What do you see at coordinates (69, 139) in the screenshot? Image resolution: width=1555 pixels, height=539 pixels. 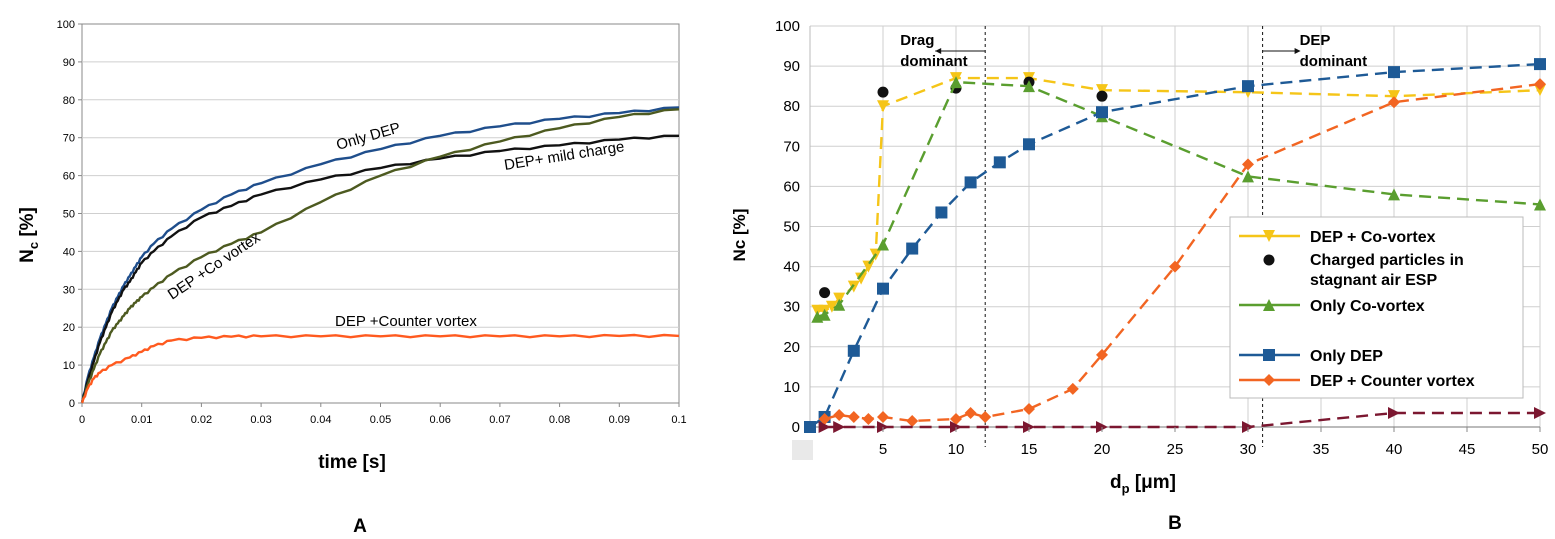 I see `chart-a-y-tick-label: 70` at bounding box center [69, 139].